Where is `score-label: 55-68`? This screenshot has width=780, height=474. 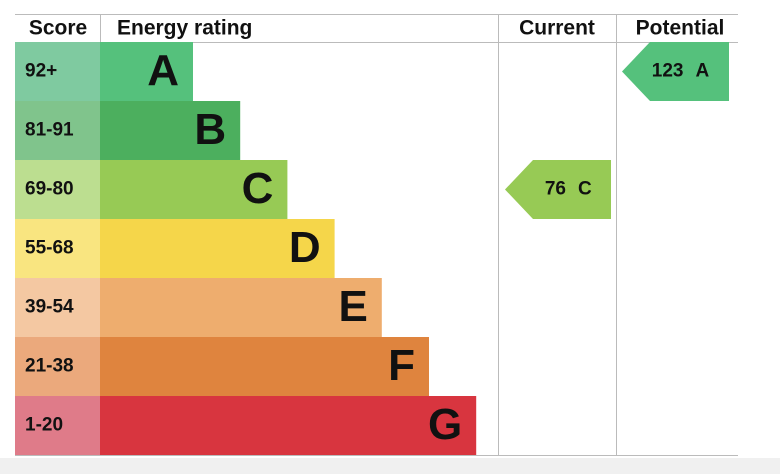 score-label: 55-68 is located at coordinates (49, 248).